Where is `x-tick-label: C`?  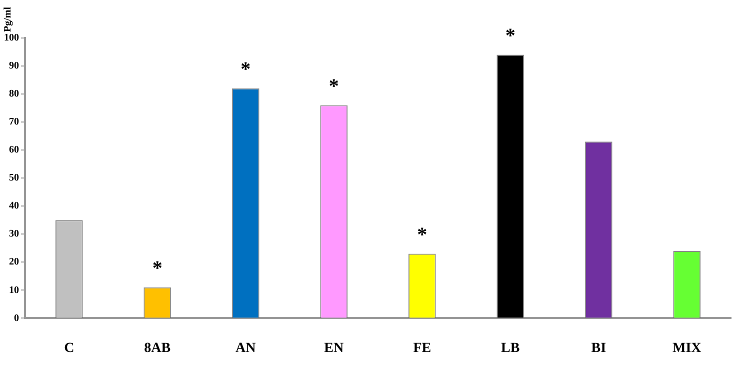
x-tick-label: C is located at coordinates (69, 348).